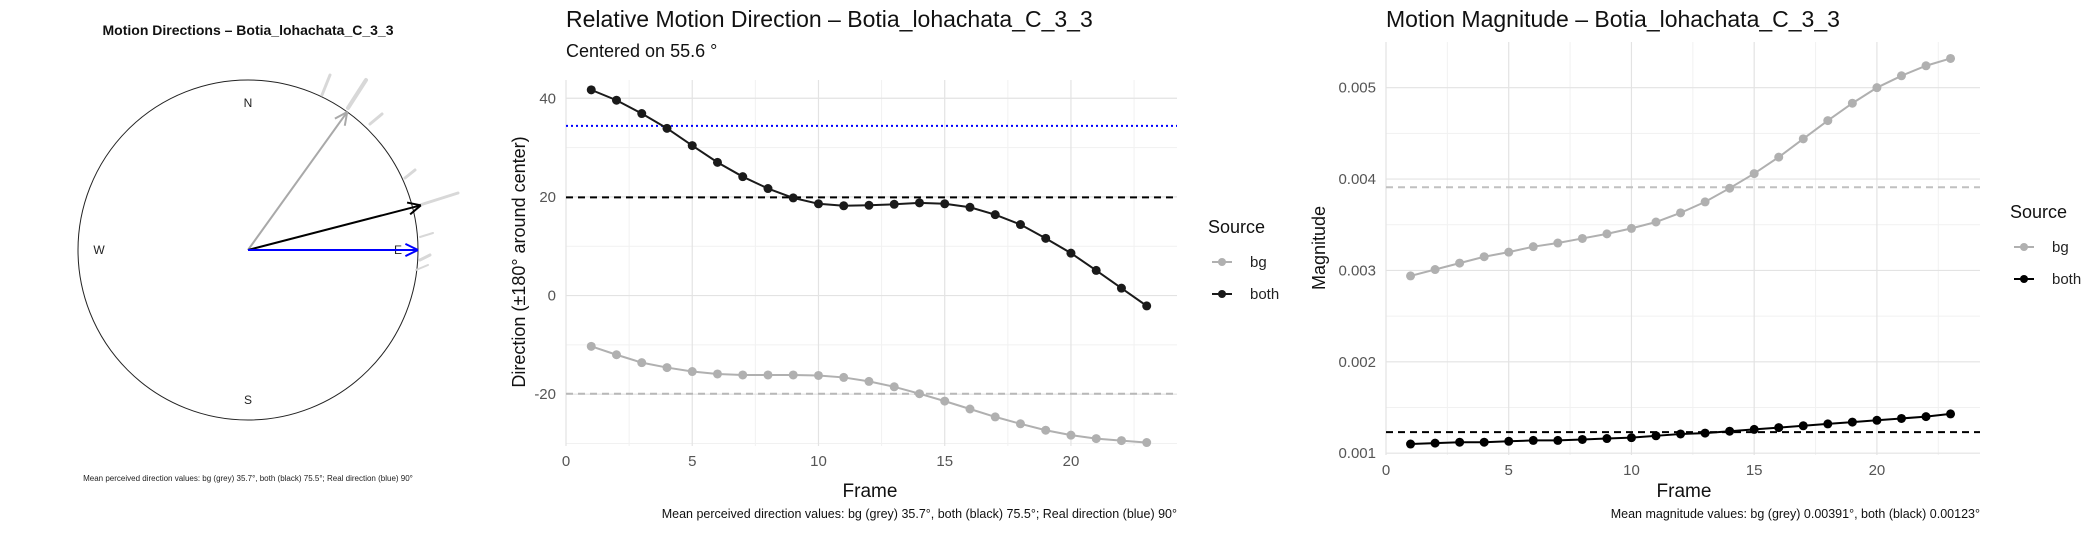 The height and width of the screenshot is (533, 2100). I want to click on y-tick-label: 0.005, so click(1357, 88).